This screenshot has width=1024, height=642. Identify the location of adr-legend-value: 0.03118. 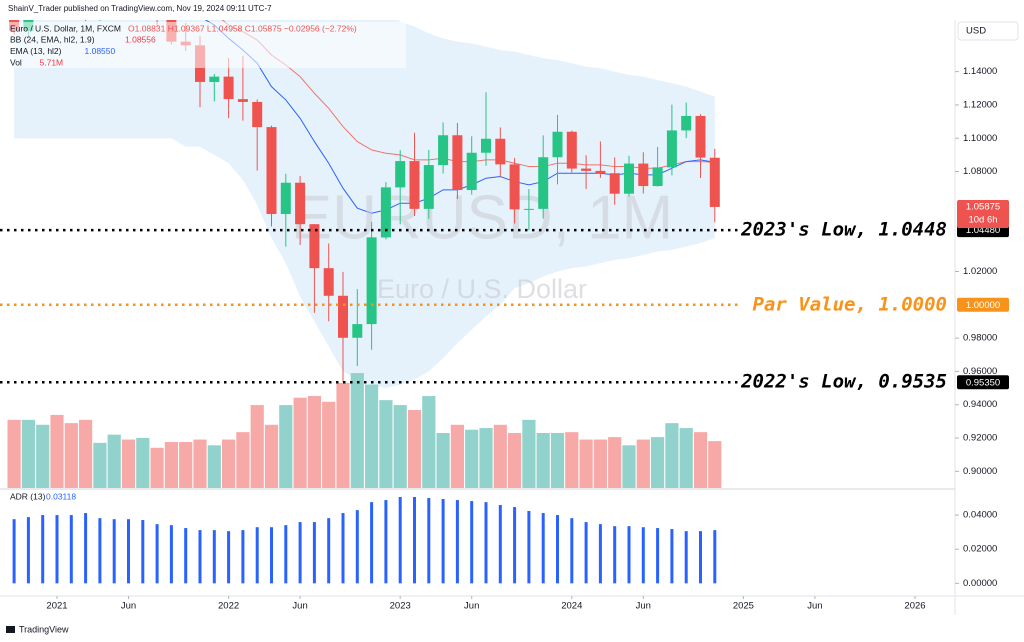
(61, 496).